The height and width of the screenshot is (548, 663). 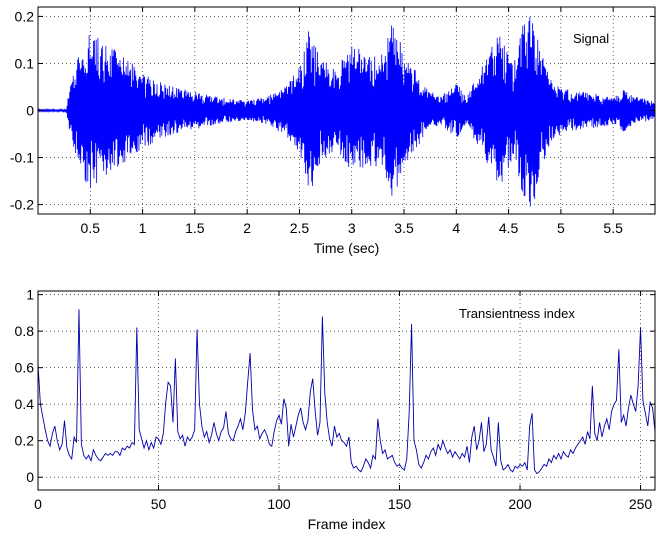 What do you see at coordinates (30, 111) in the screenshot?
I see `signal-ytick-label: 0` at bounding box center [30, 111].